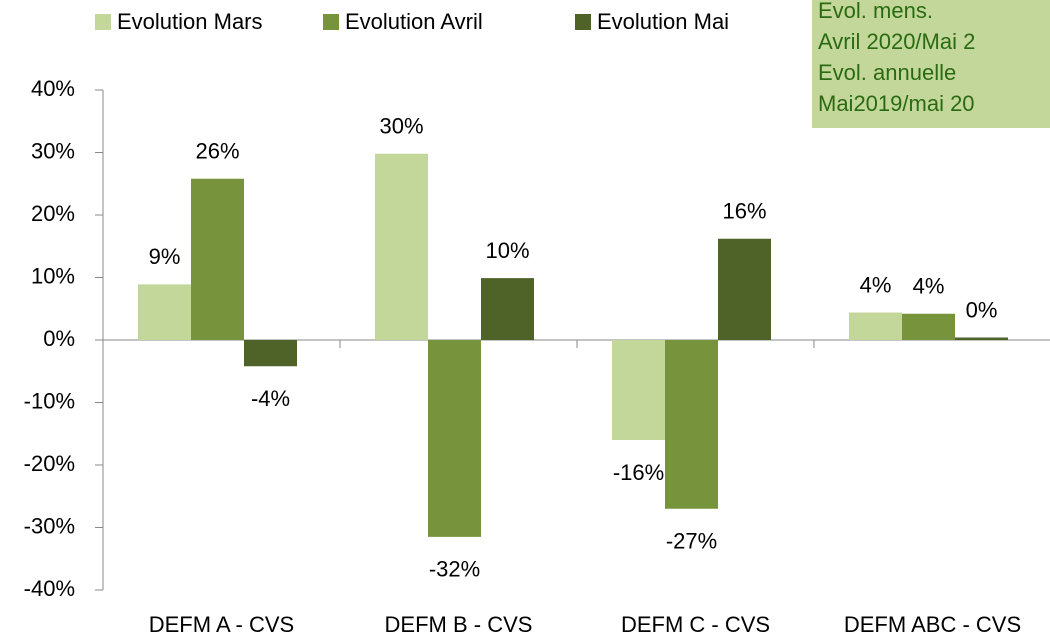  I want to click on x-tick-label: DEFM B - CVS, so click(459, 624).